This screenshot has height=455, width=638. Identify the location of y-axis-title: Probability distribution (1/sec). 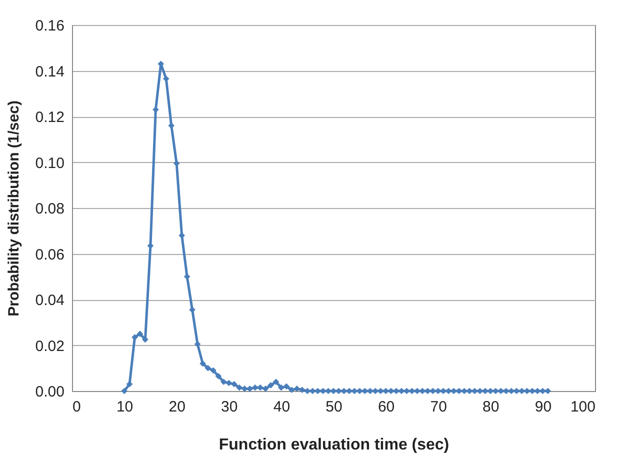
(13, 208).